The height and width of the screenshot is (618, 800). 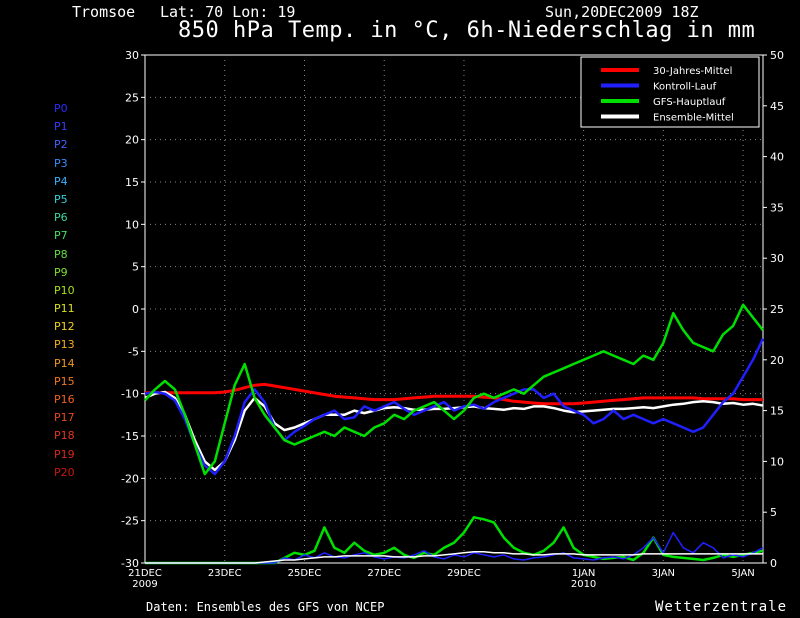 What do you see at coordinates (777, 157) in the screenshot?
I see `y-right-tick-label: 40` at bounding box center [777, 157].